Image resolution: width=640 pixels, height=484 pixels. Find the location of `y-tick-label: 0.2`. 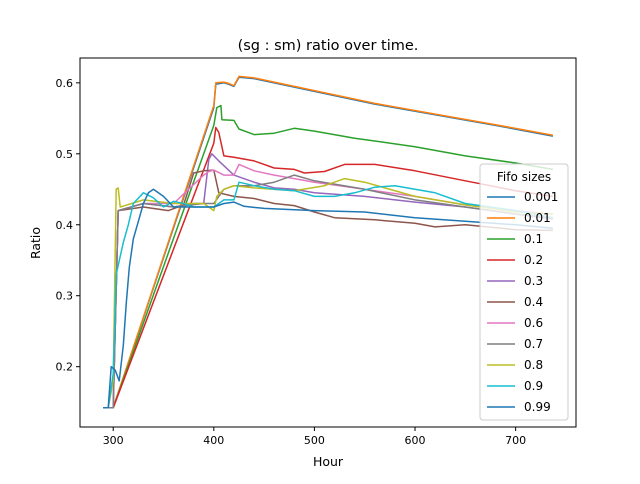

y-tick-label: 0.2 is located at coordinates (65, 367).